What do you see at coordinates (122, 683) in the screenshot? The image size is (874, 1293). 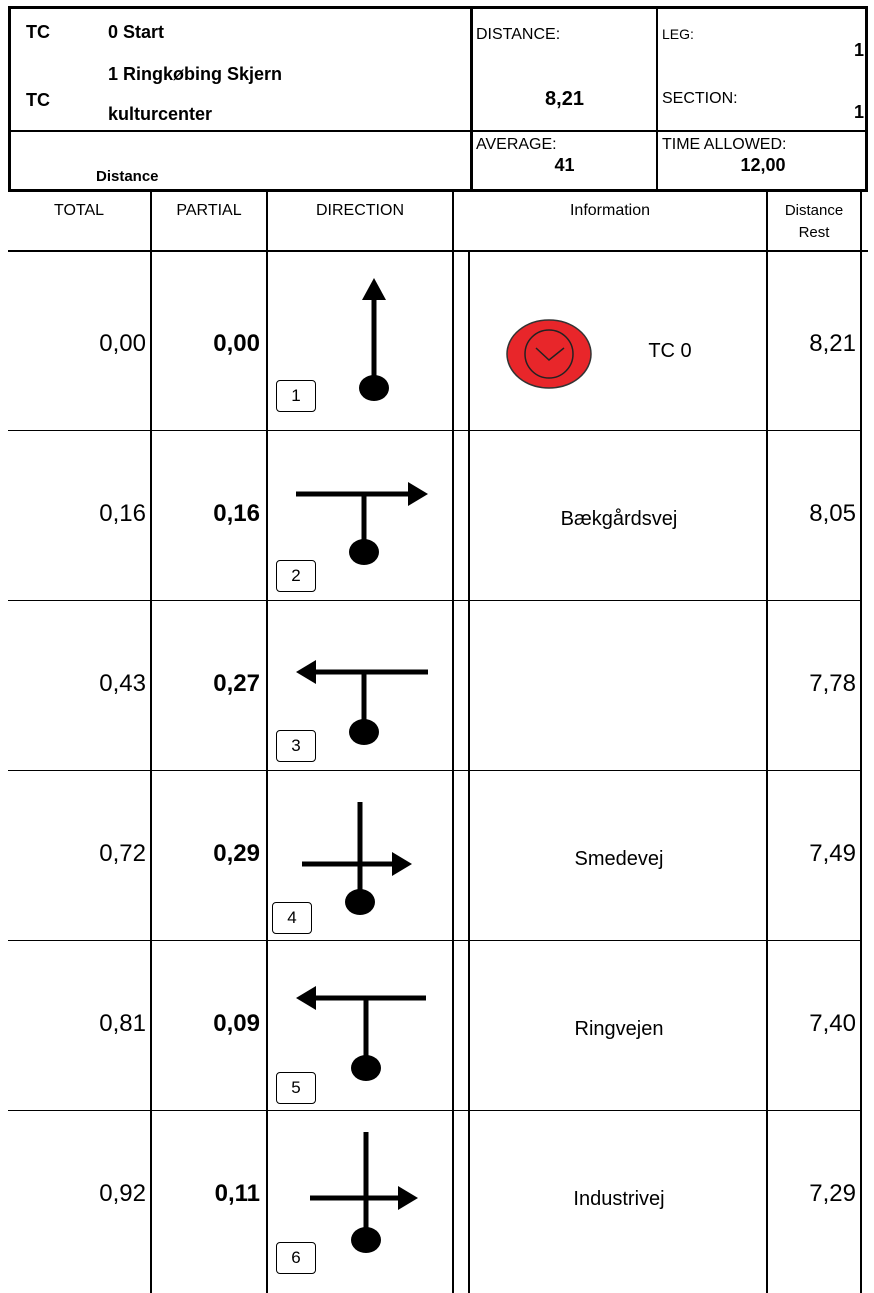 I see `row-3-total: 0,43` at bounding box center [122, 683].